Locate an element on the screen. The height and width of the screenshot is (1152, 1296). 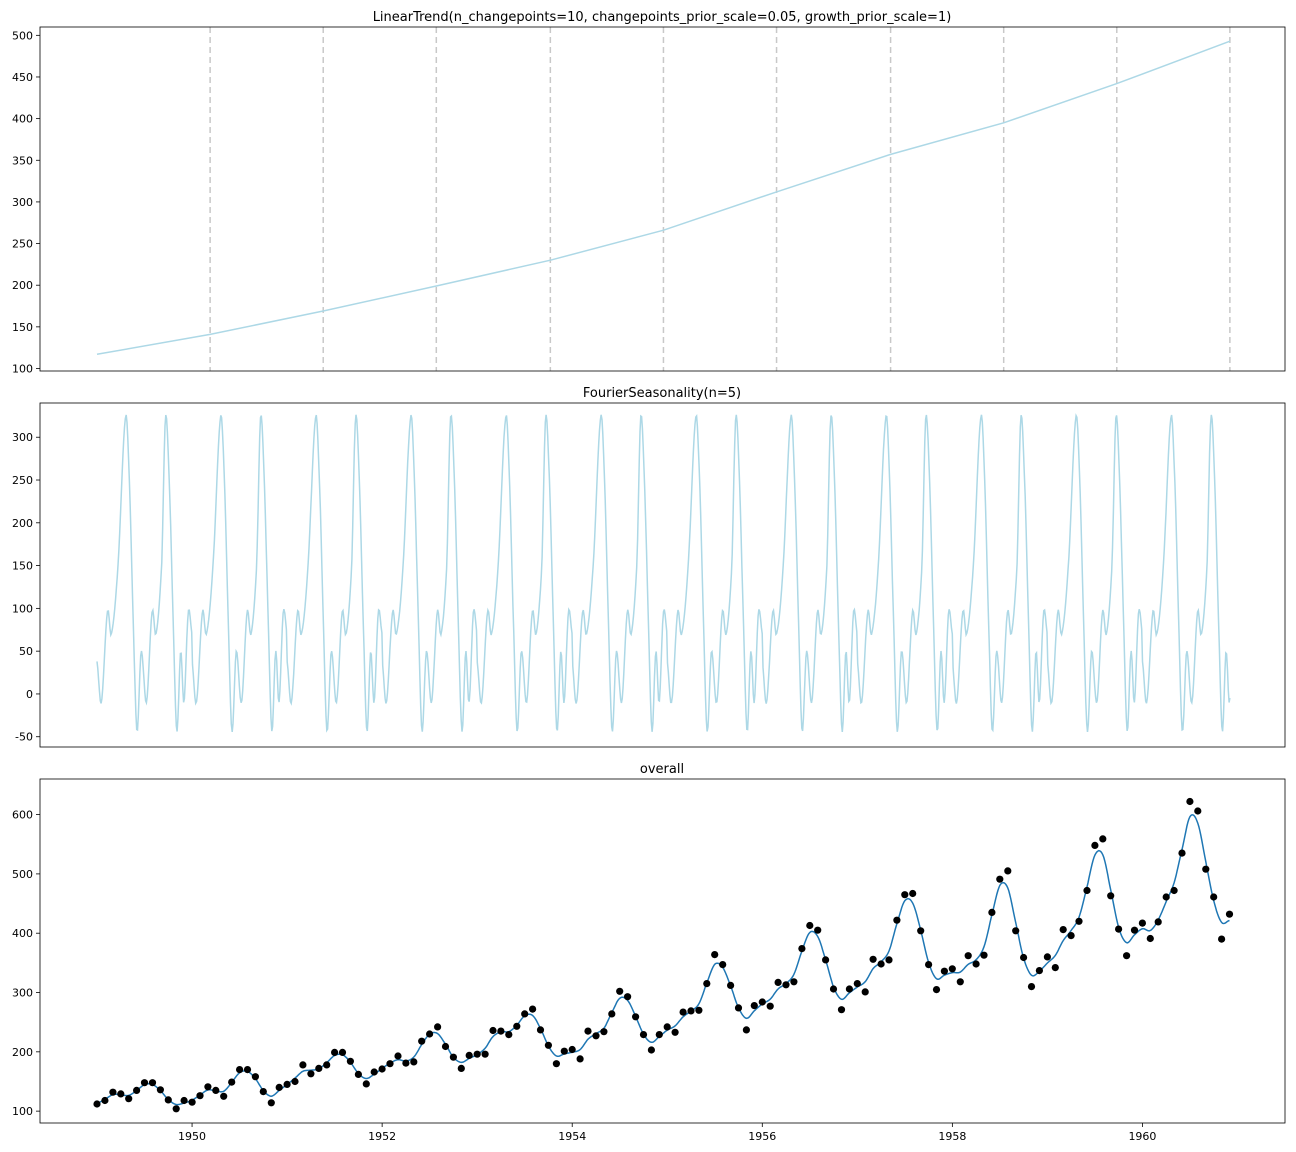
trend-y-tick-label: 350 is located at coordinates (22, 160).